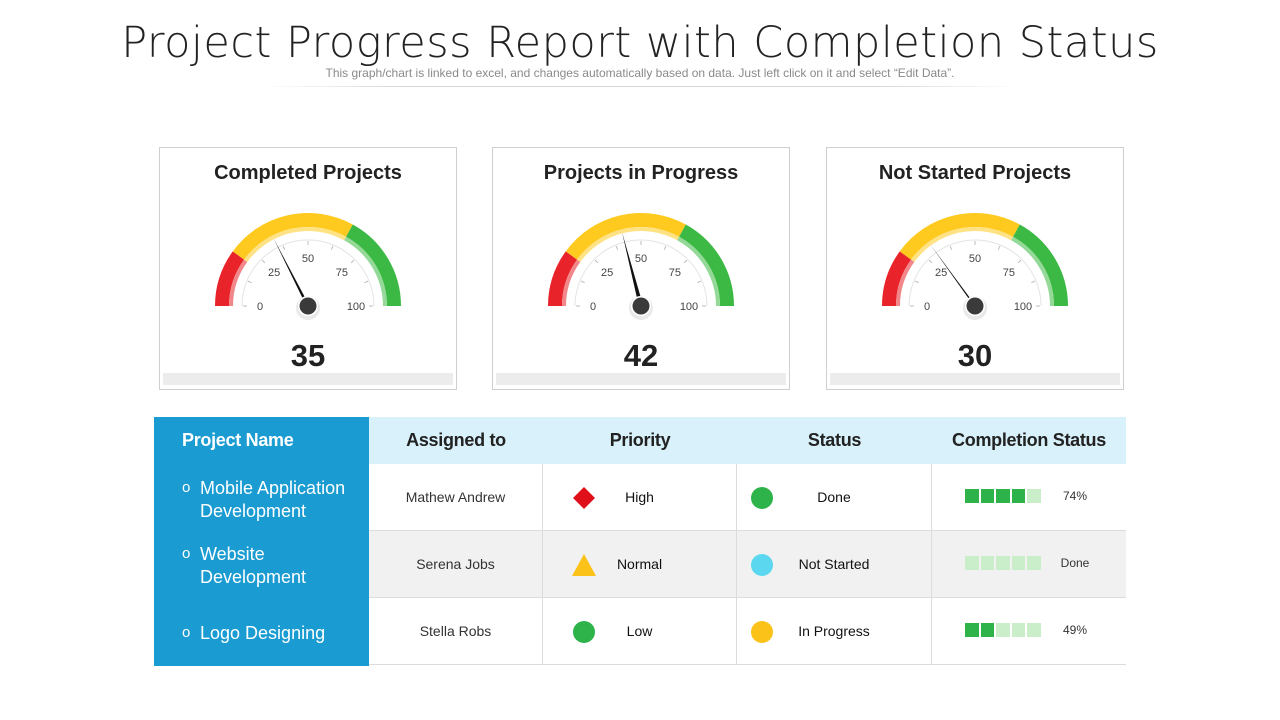 The height and width of the screenshot is (720, 1280). What do you see at coordinates (238, 440) in the screenshot?
I see `column-header-project-name: Project Name` at bounding box center [238, 440].